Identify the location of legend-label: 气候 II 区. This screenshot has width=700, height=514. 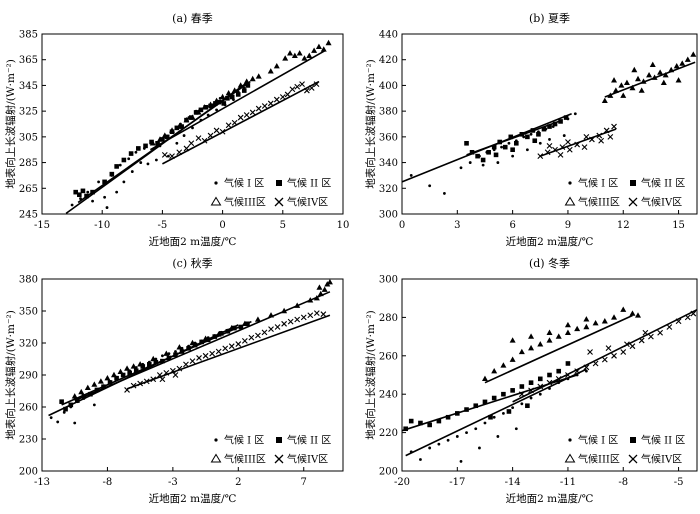
(663, 440).